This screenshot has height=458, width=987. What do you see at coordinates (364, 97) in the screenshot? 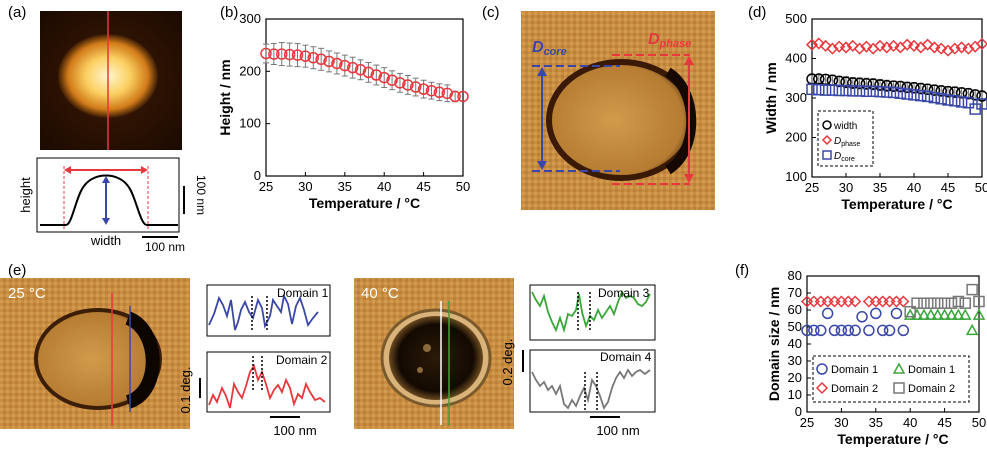
I see `plot-frame` at bounding box center [364, 97].